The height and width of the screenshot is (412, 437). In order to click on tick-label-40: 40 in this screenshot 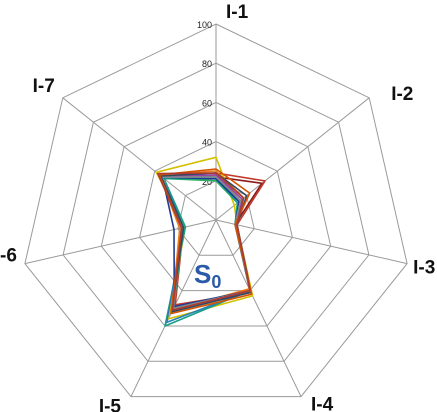, I will do `click(207, 143)`.